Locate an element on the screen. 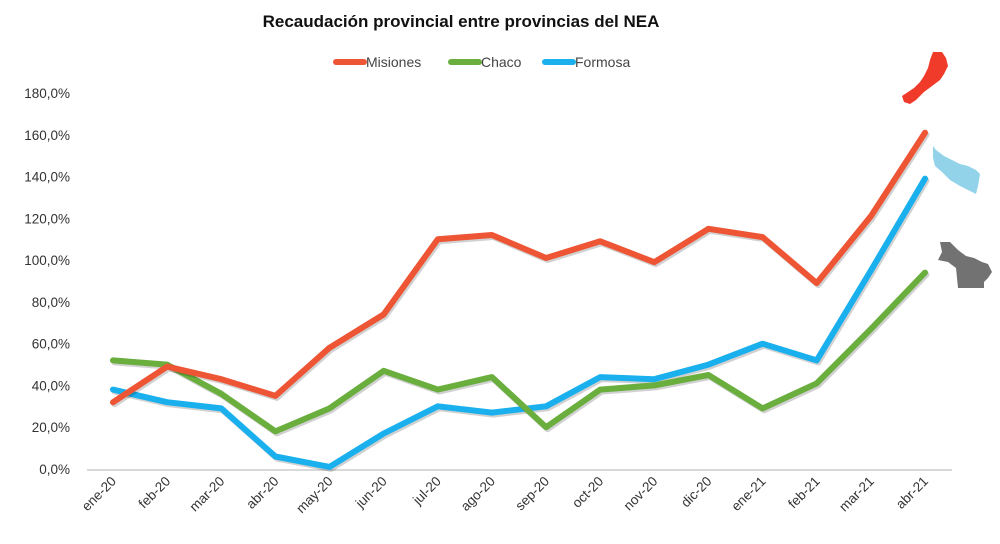  x-tick-label: ene-21 is located at coordinates (748, 494).